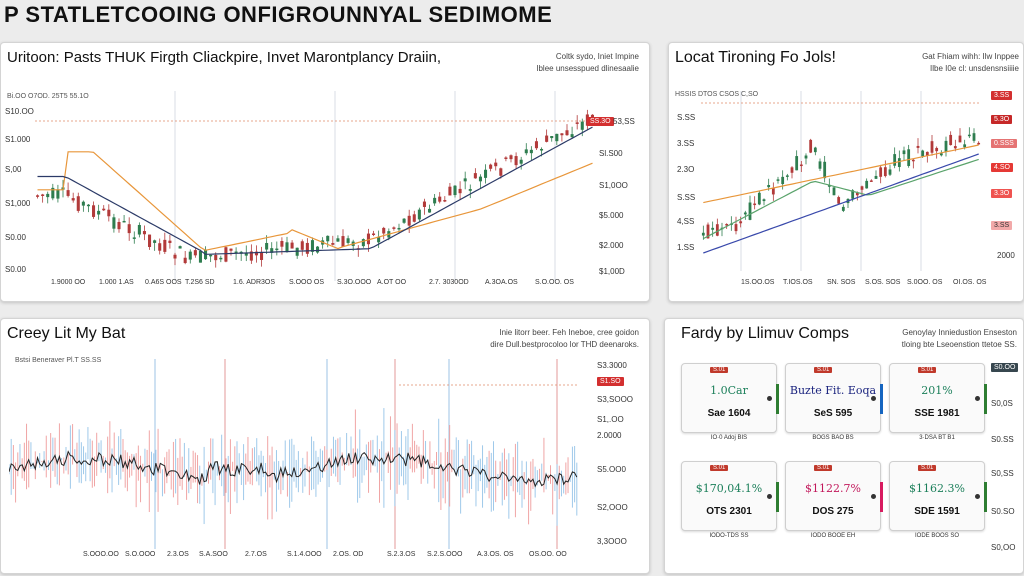  I want to click on card-sub: SeS 595, so click(833, 413).